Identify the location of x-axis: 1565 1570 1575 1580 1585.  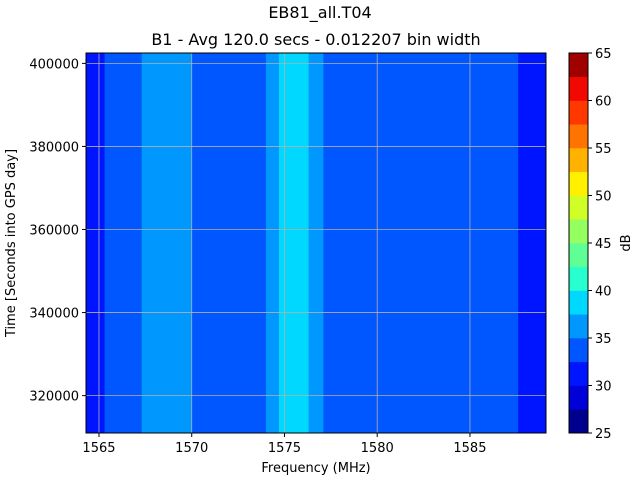
(284, 444).